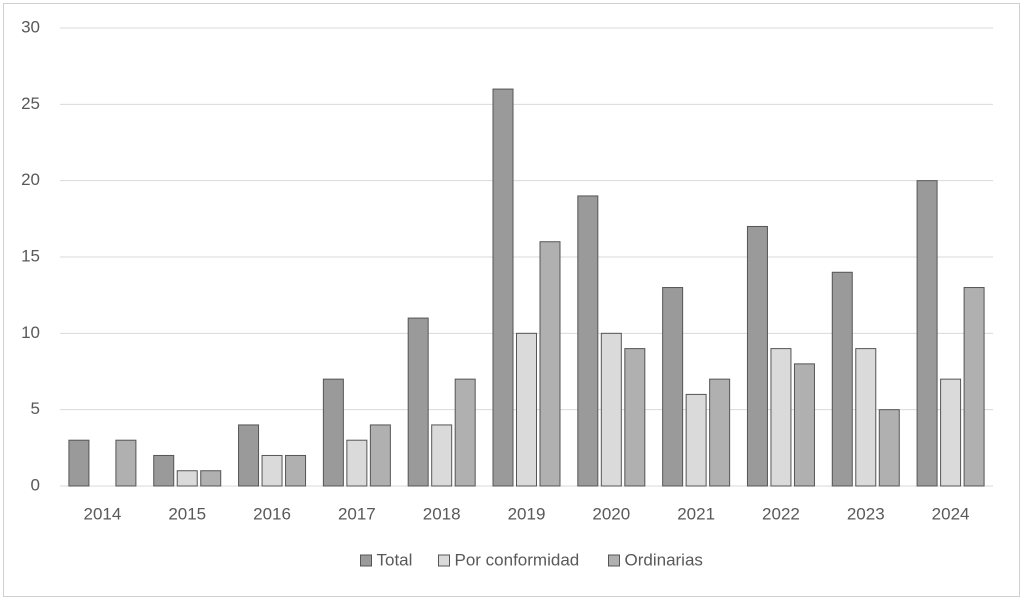  What do you see at coordinates (102, 513) in the screenshot?
I see `x-tick-label: 2014` at bounding box center [102, 513].